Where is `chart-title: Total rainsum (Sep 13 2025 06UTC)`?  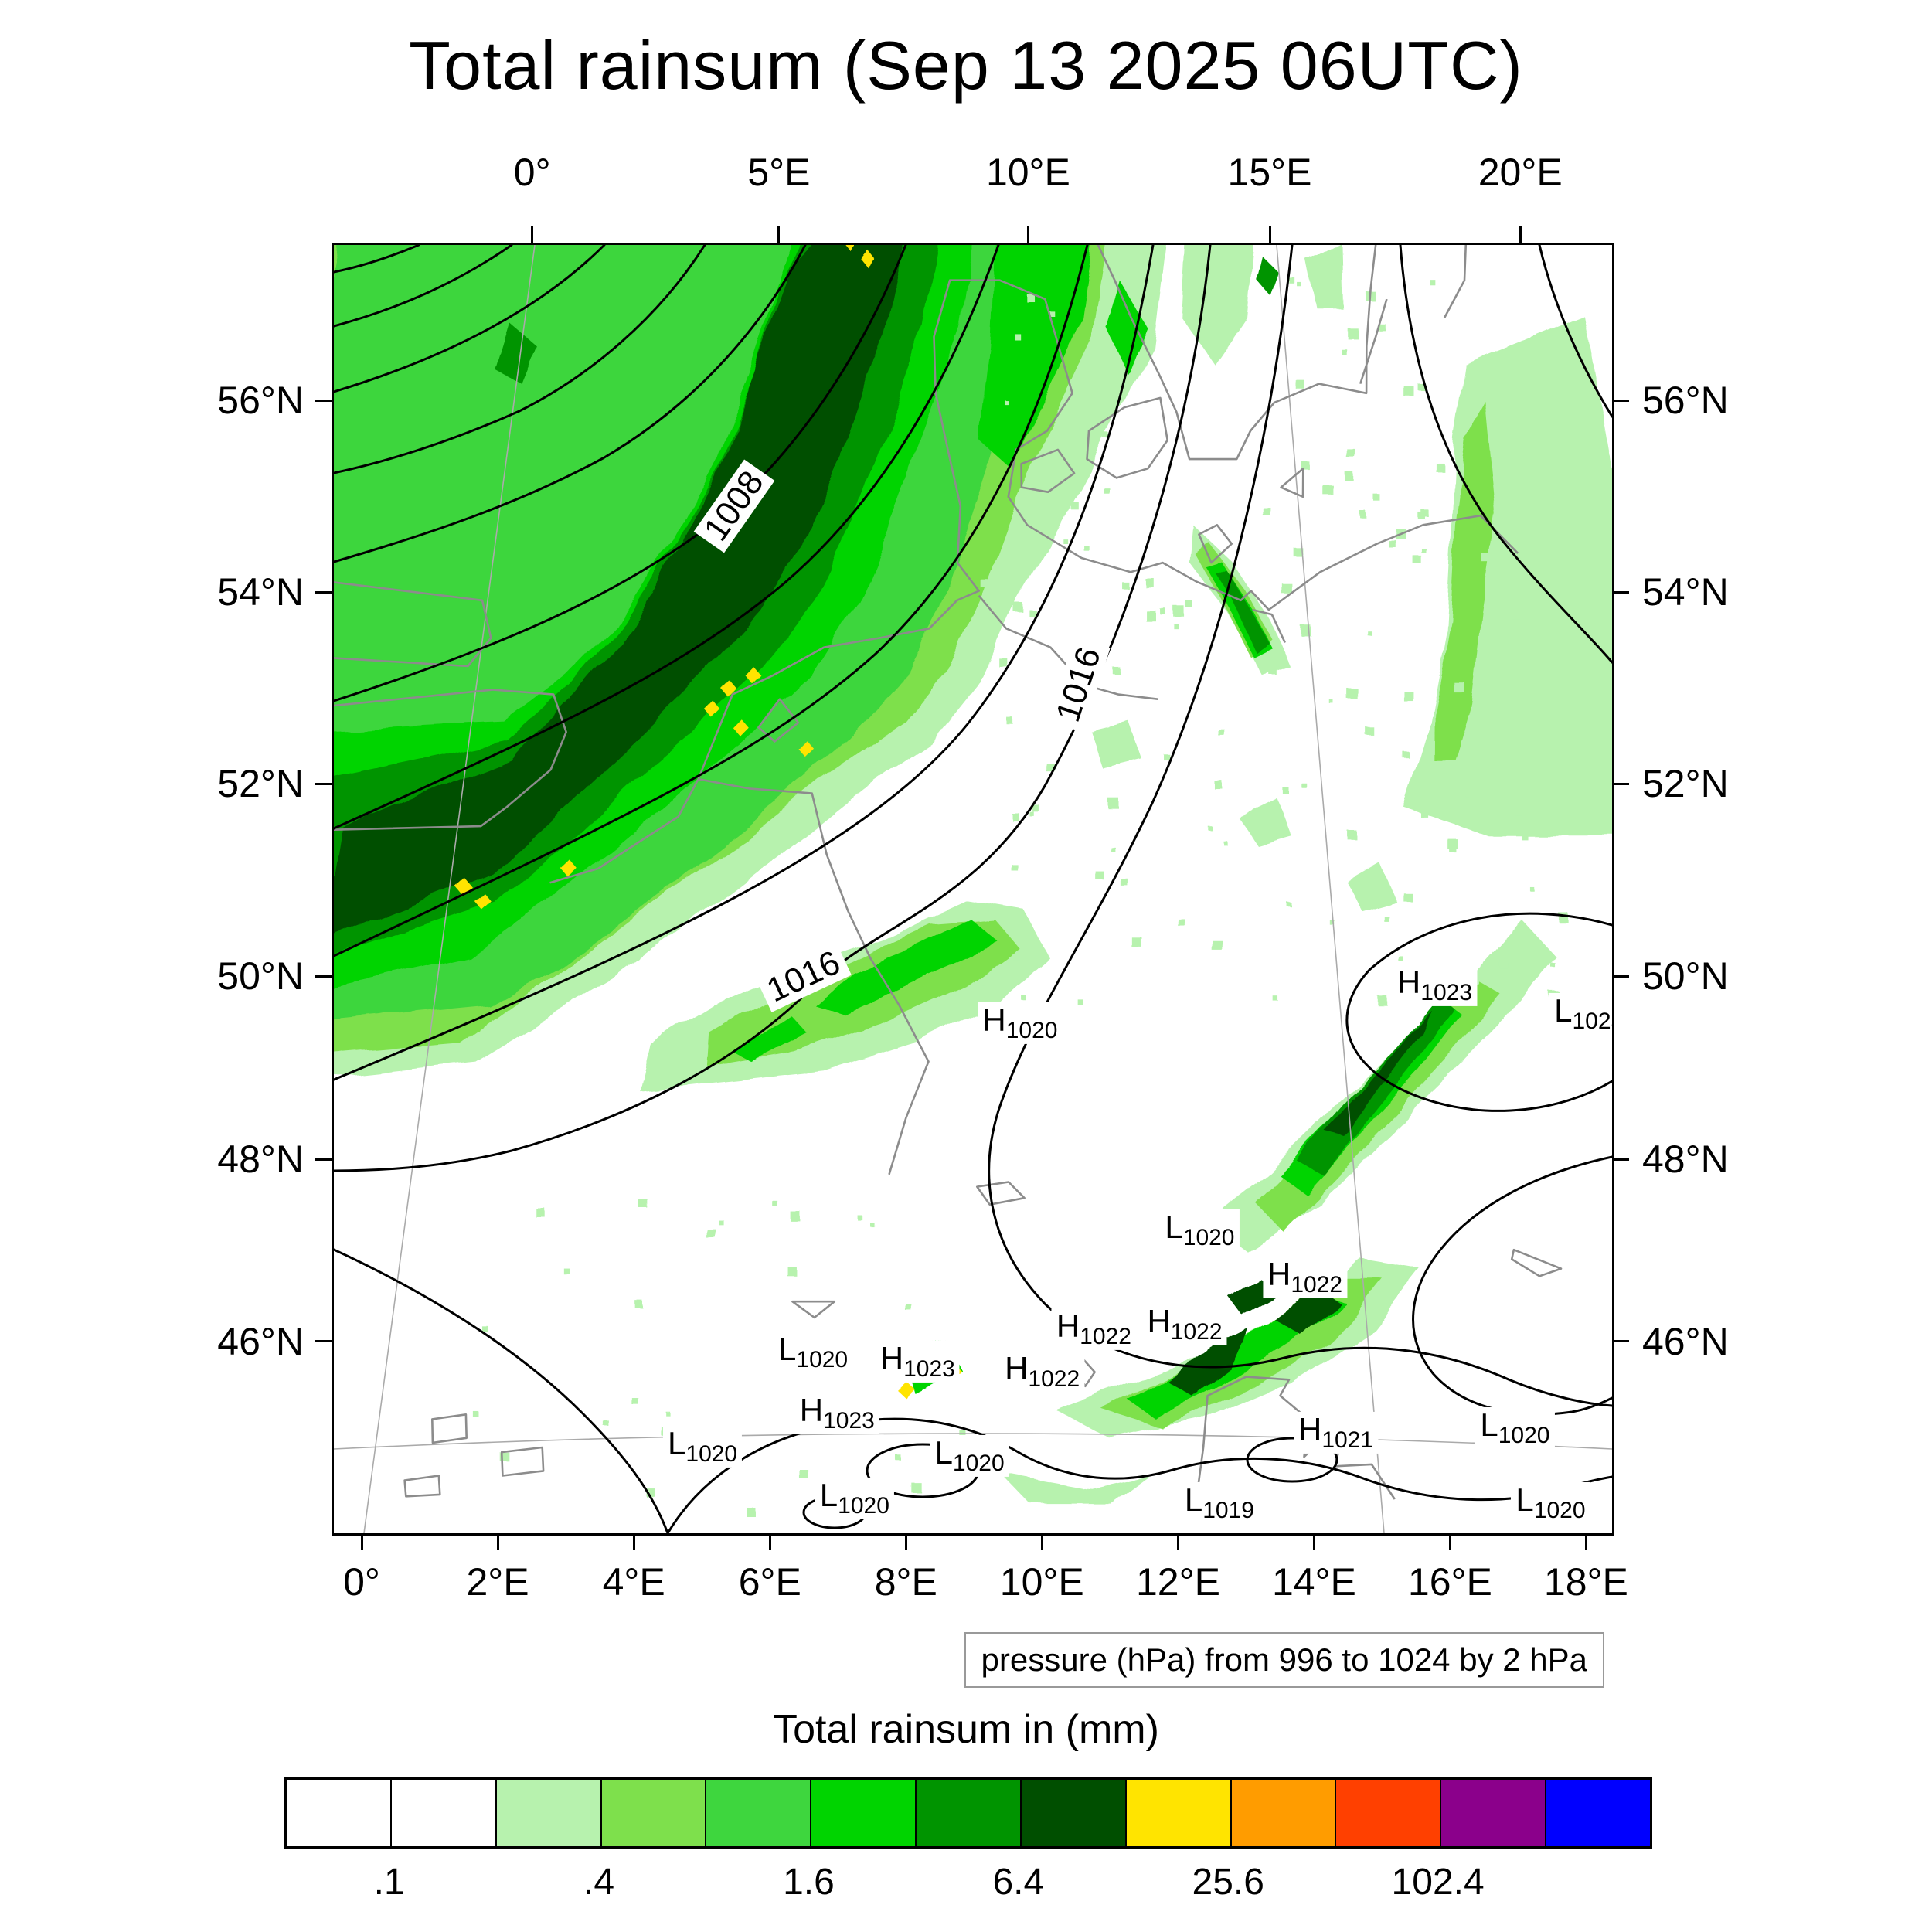
chart-title: Total rainsum (Sep 13 2025 06UTC) is located at coordinates (966, 66).